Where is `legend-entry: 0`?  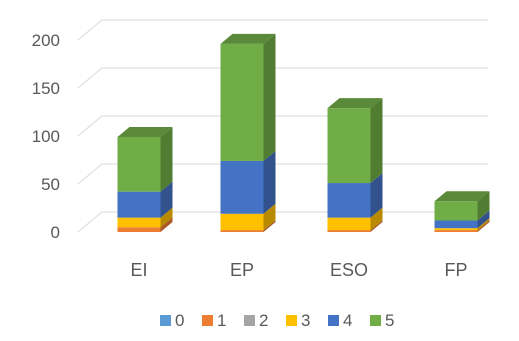 legend-entry: 0 is located at coordinates (179, 320).